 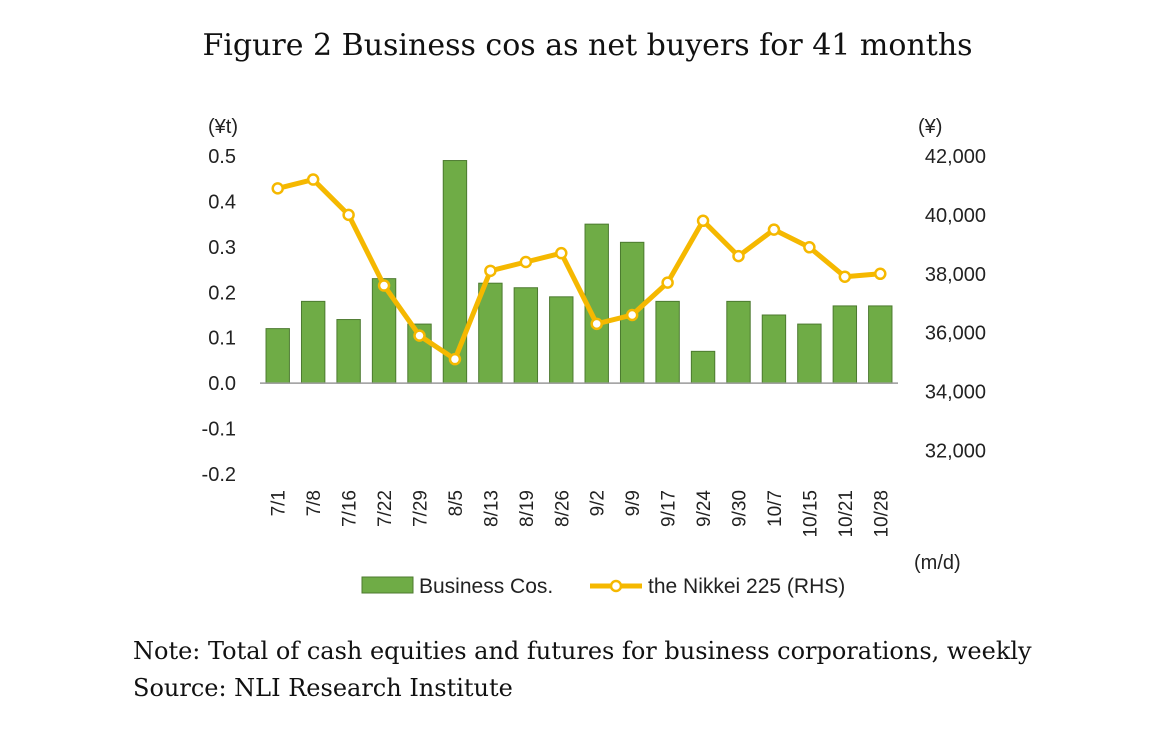 I want to click on x-tick-label: 7/16, so click(x=350, y=508).